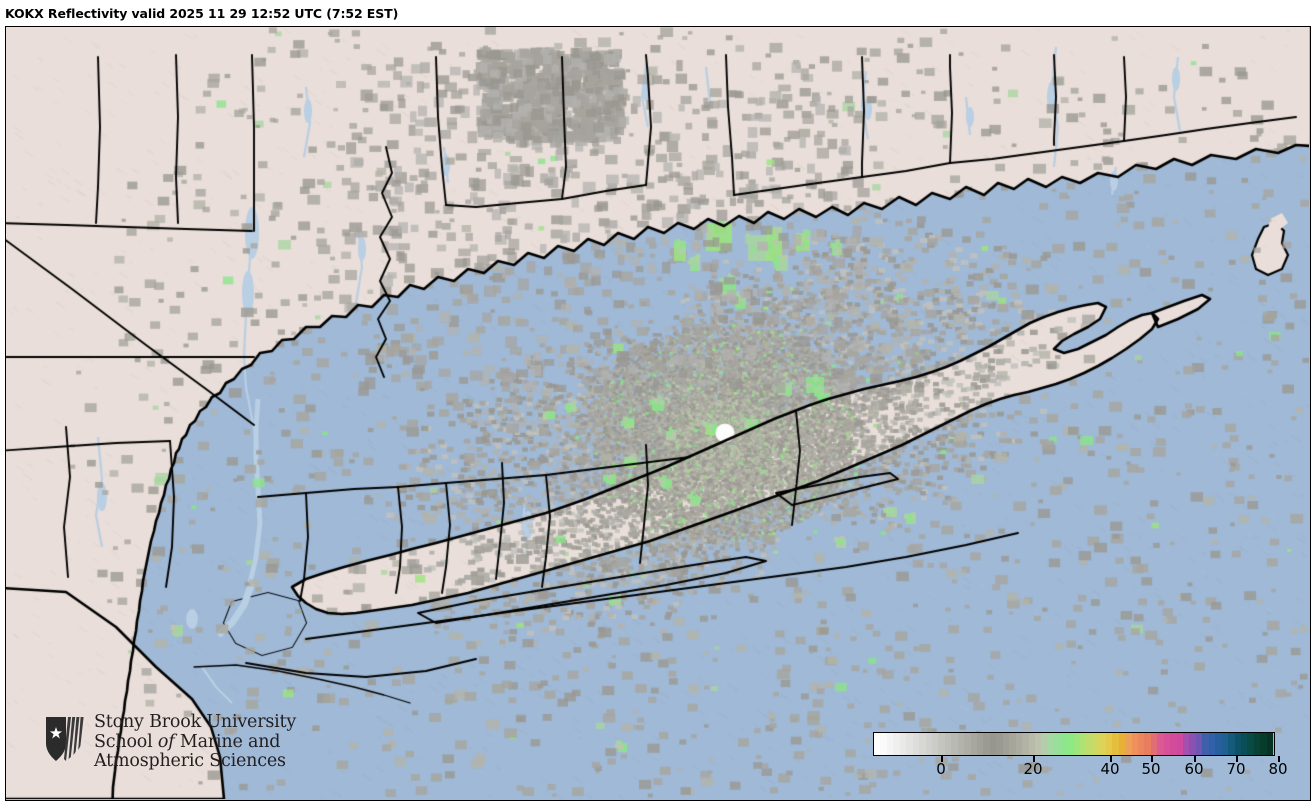 The width and height of the screenshot is (1316, 811). Describe the element at coordinates (1236, 769) in the screenshot. I see `colorbar-tick-label: 70` at that location.